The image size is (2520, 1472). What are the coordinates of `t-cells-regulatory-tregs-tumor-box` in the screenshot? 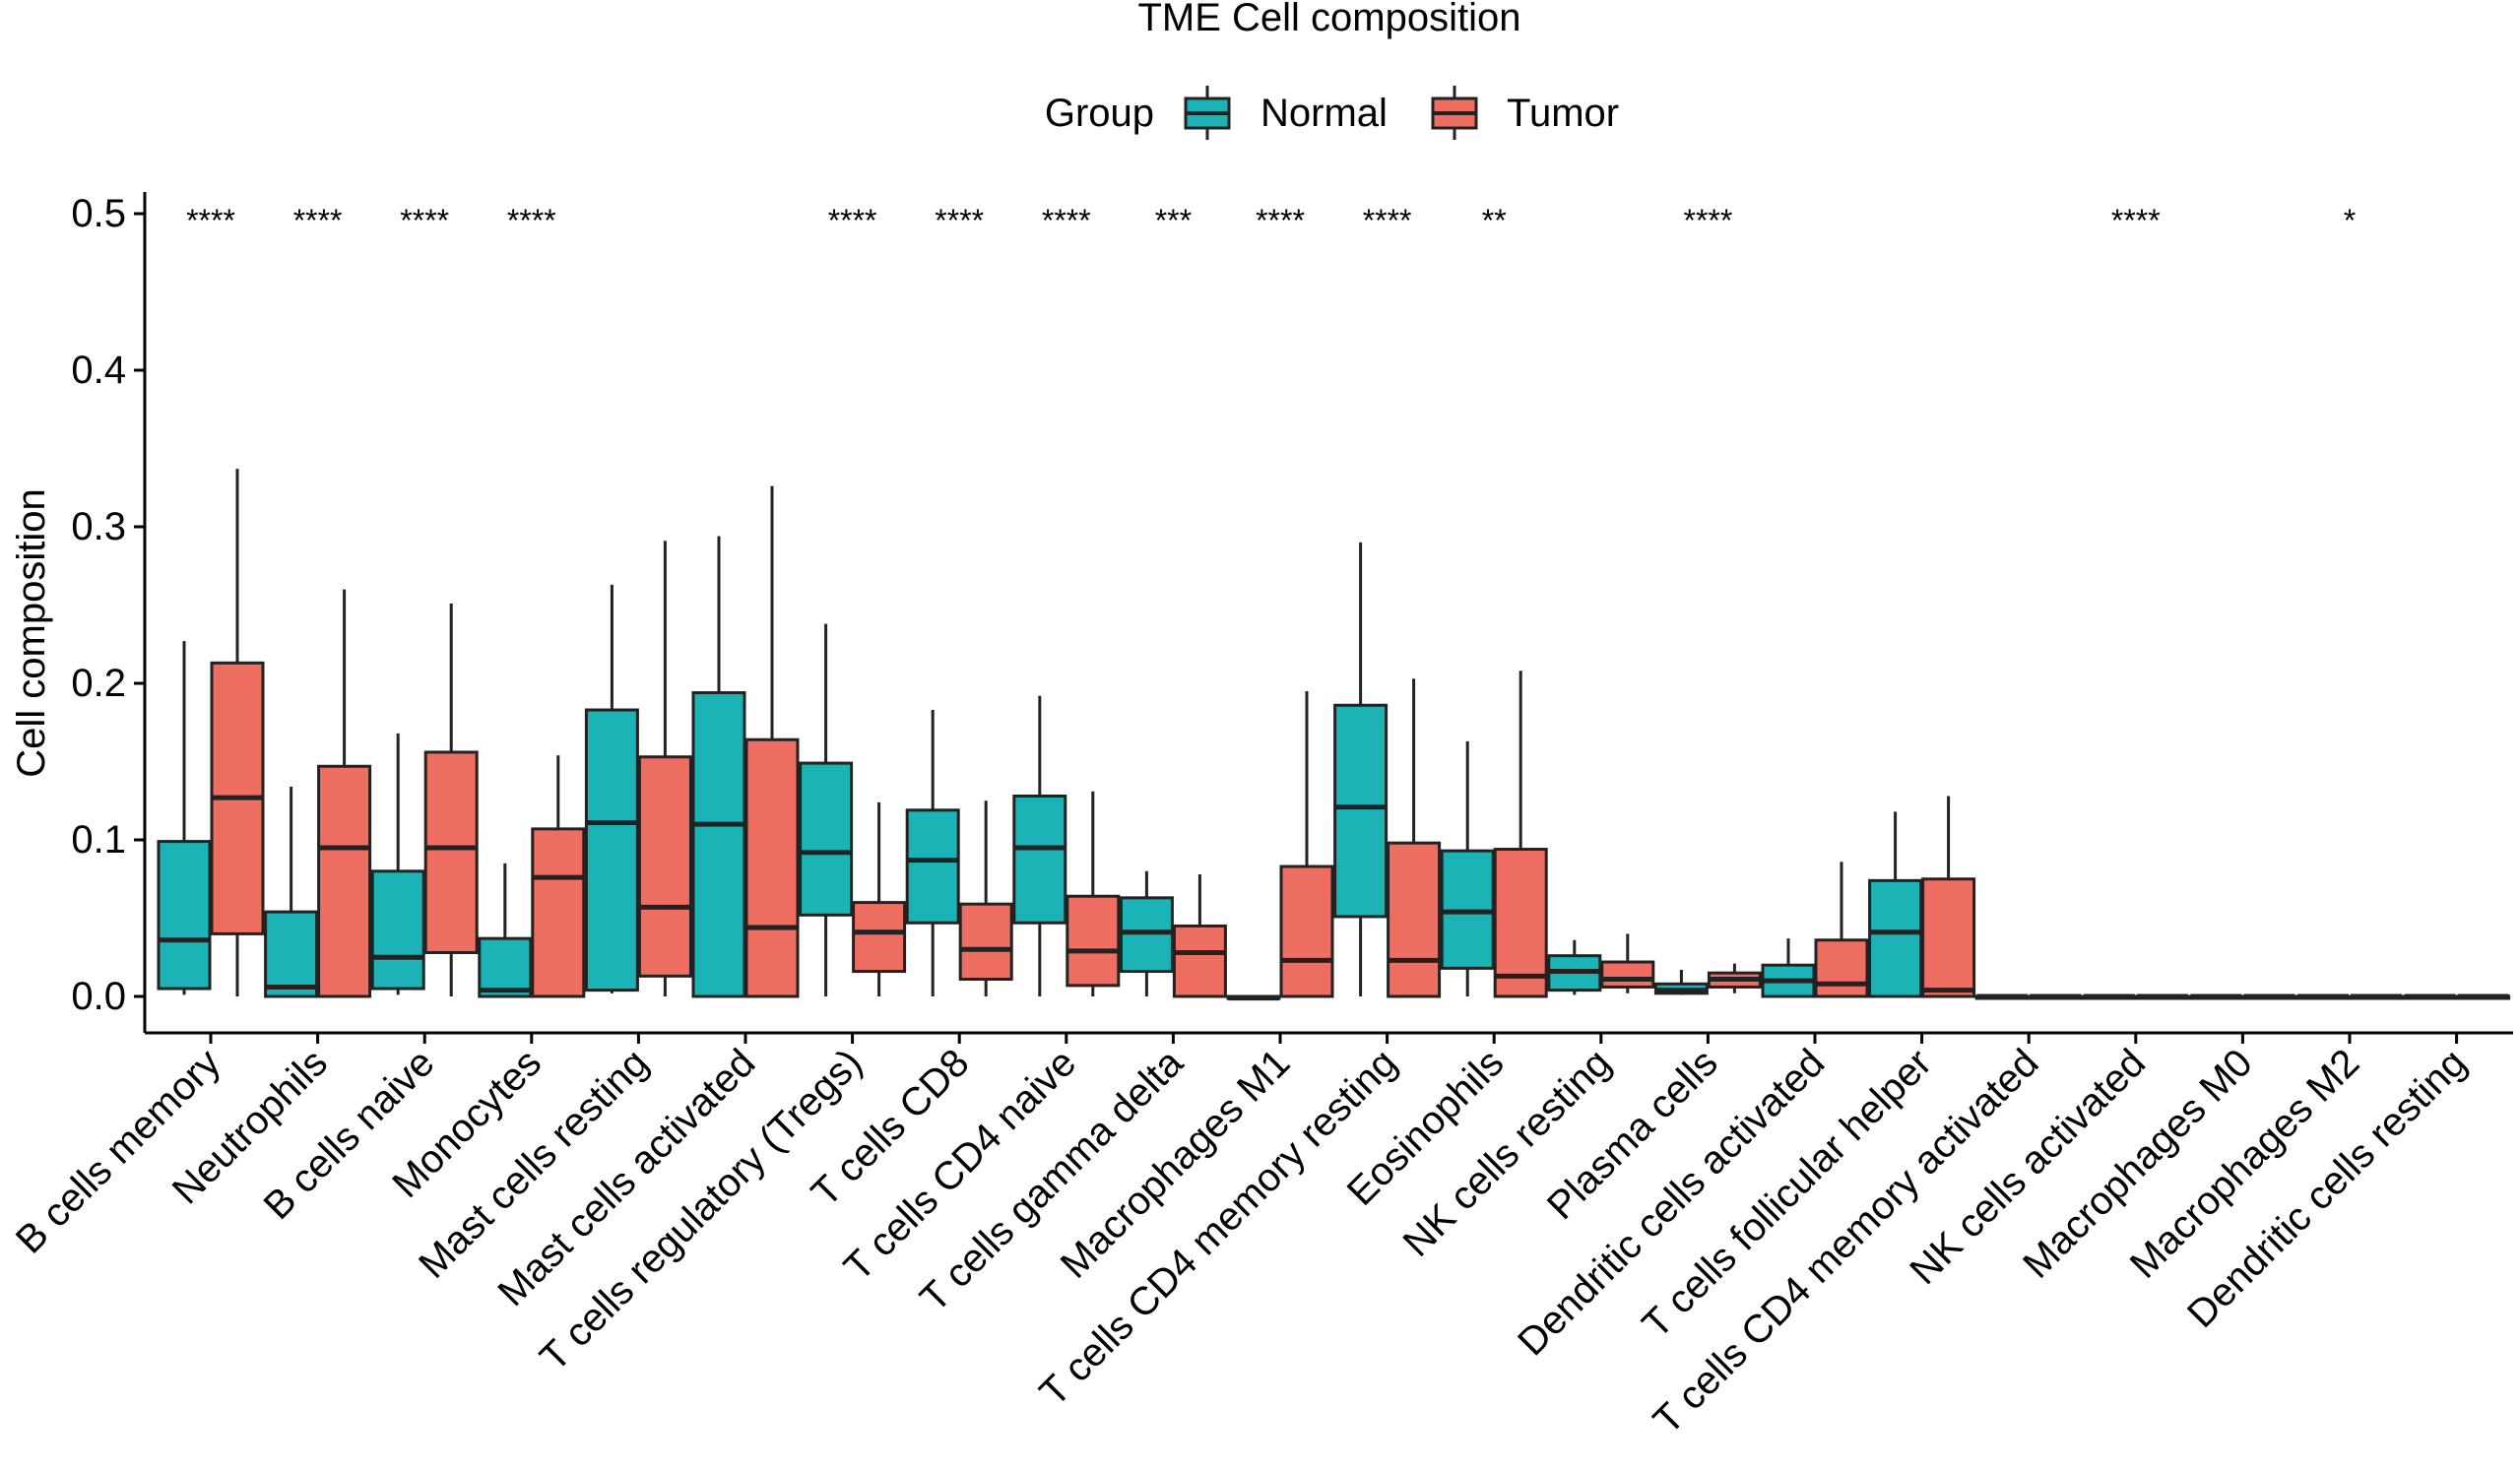 It's located at (879, 937).